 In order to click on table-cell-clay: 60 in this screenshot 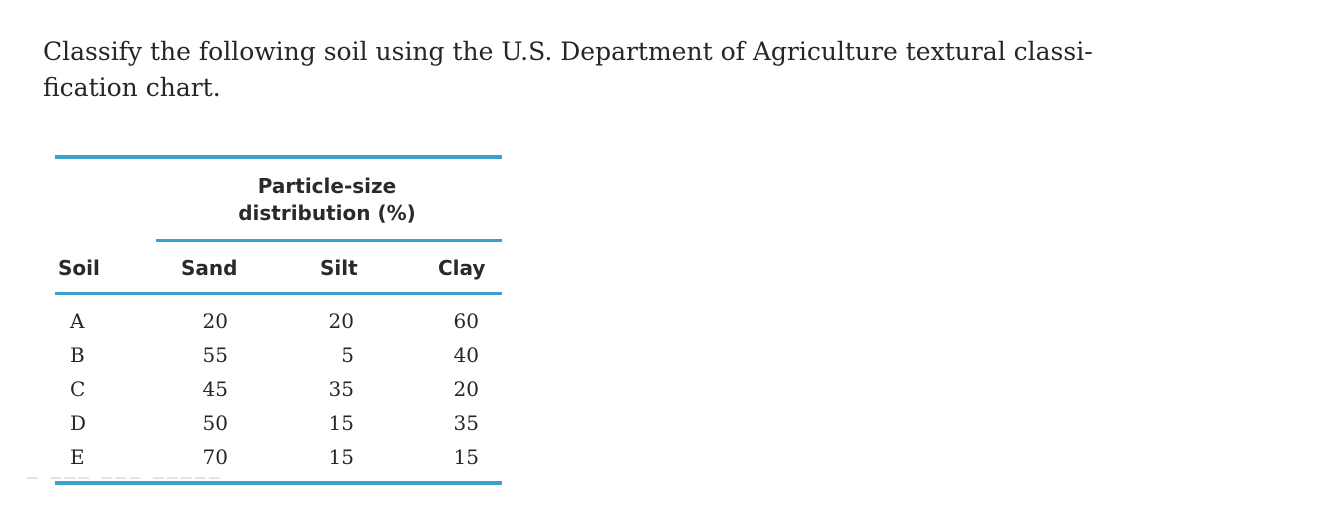, I will do `click(466, 321)`.